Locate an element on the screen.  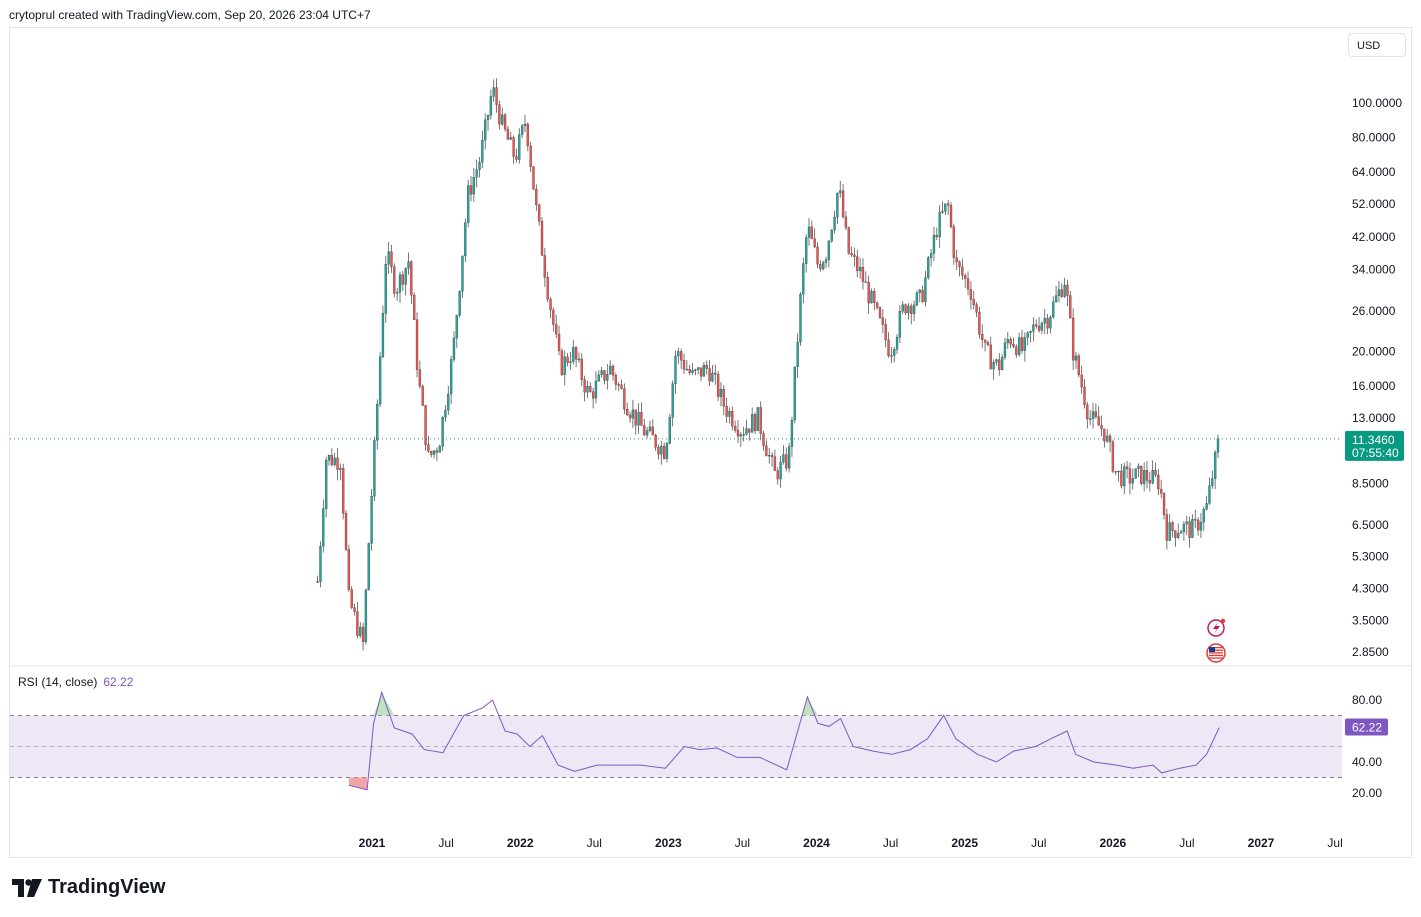
price-badge-bg is located at coordinates (1374, 445).